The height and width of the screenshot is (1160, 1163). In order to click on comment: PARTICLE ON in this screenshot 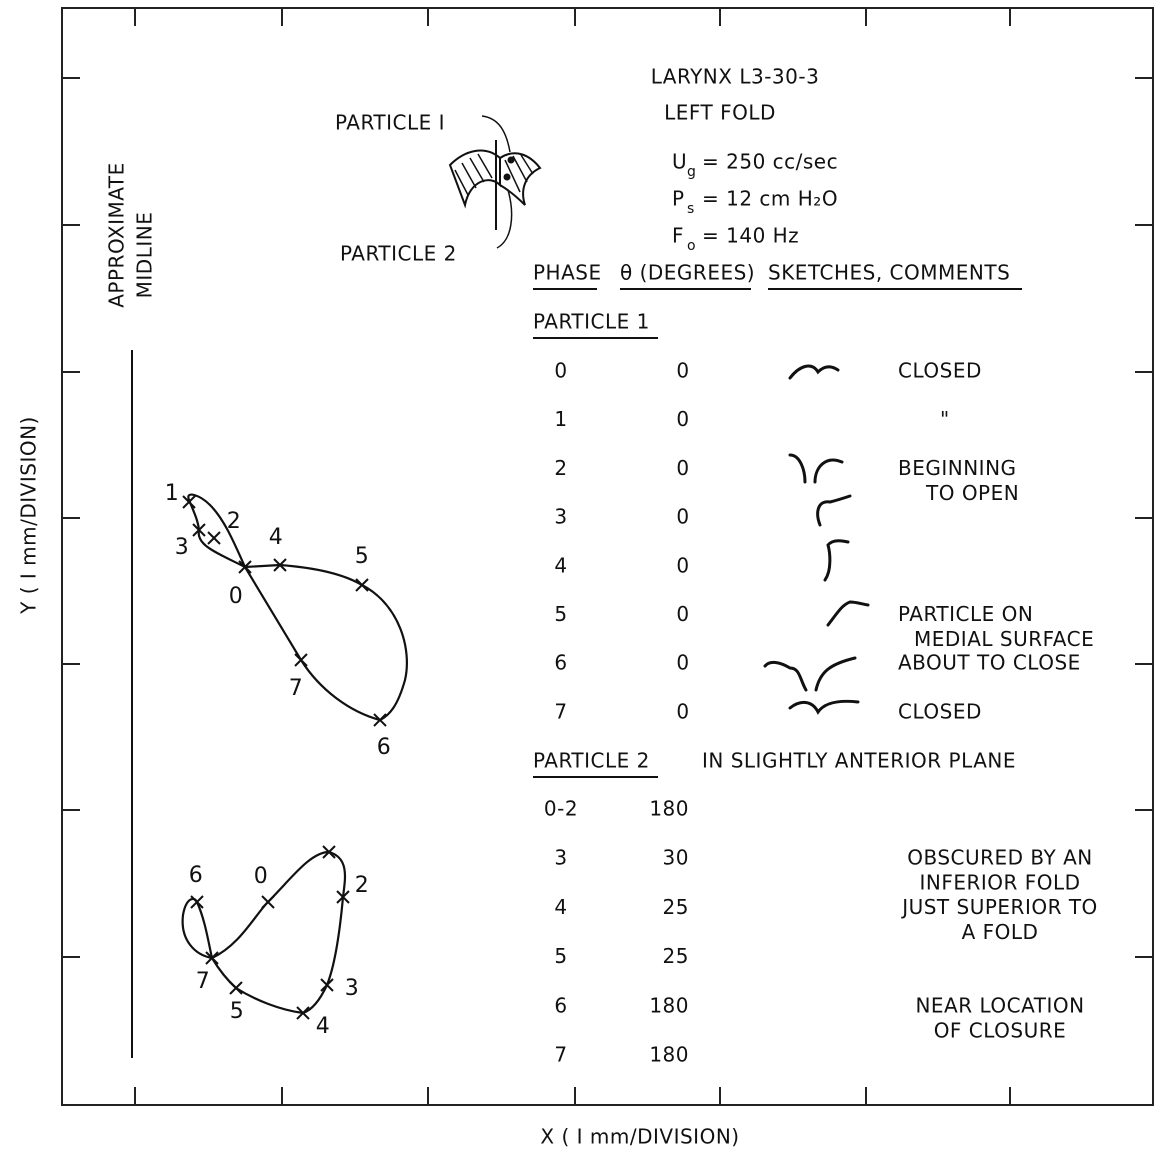, I will do `click(965, 614)`.